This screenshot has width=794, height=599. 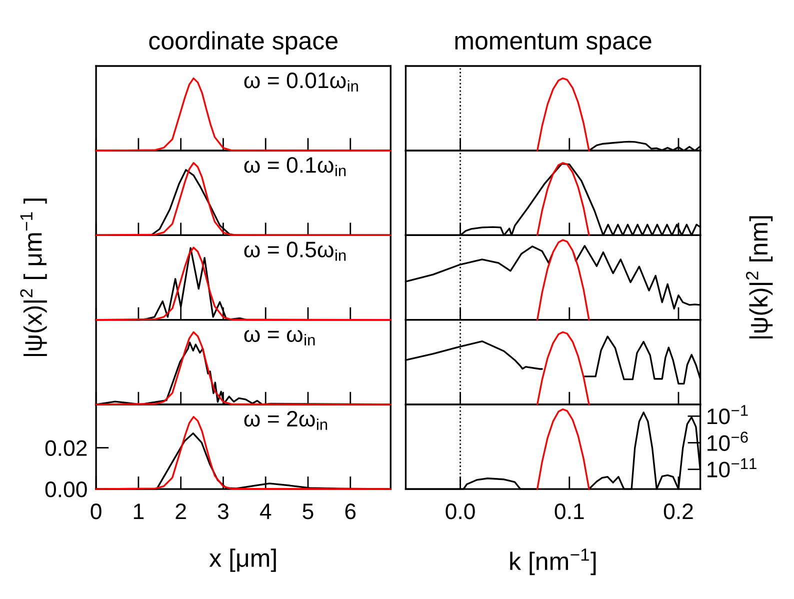 I want to click on x-tick-label: 0.2, so click(x=678, y=512).